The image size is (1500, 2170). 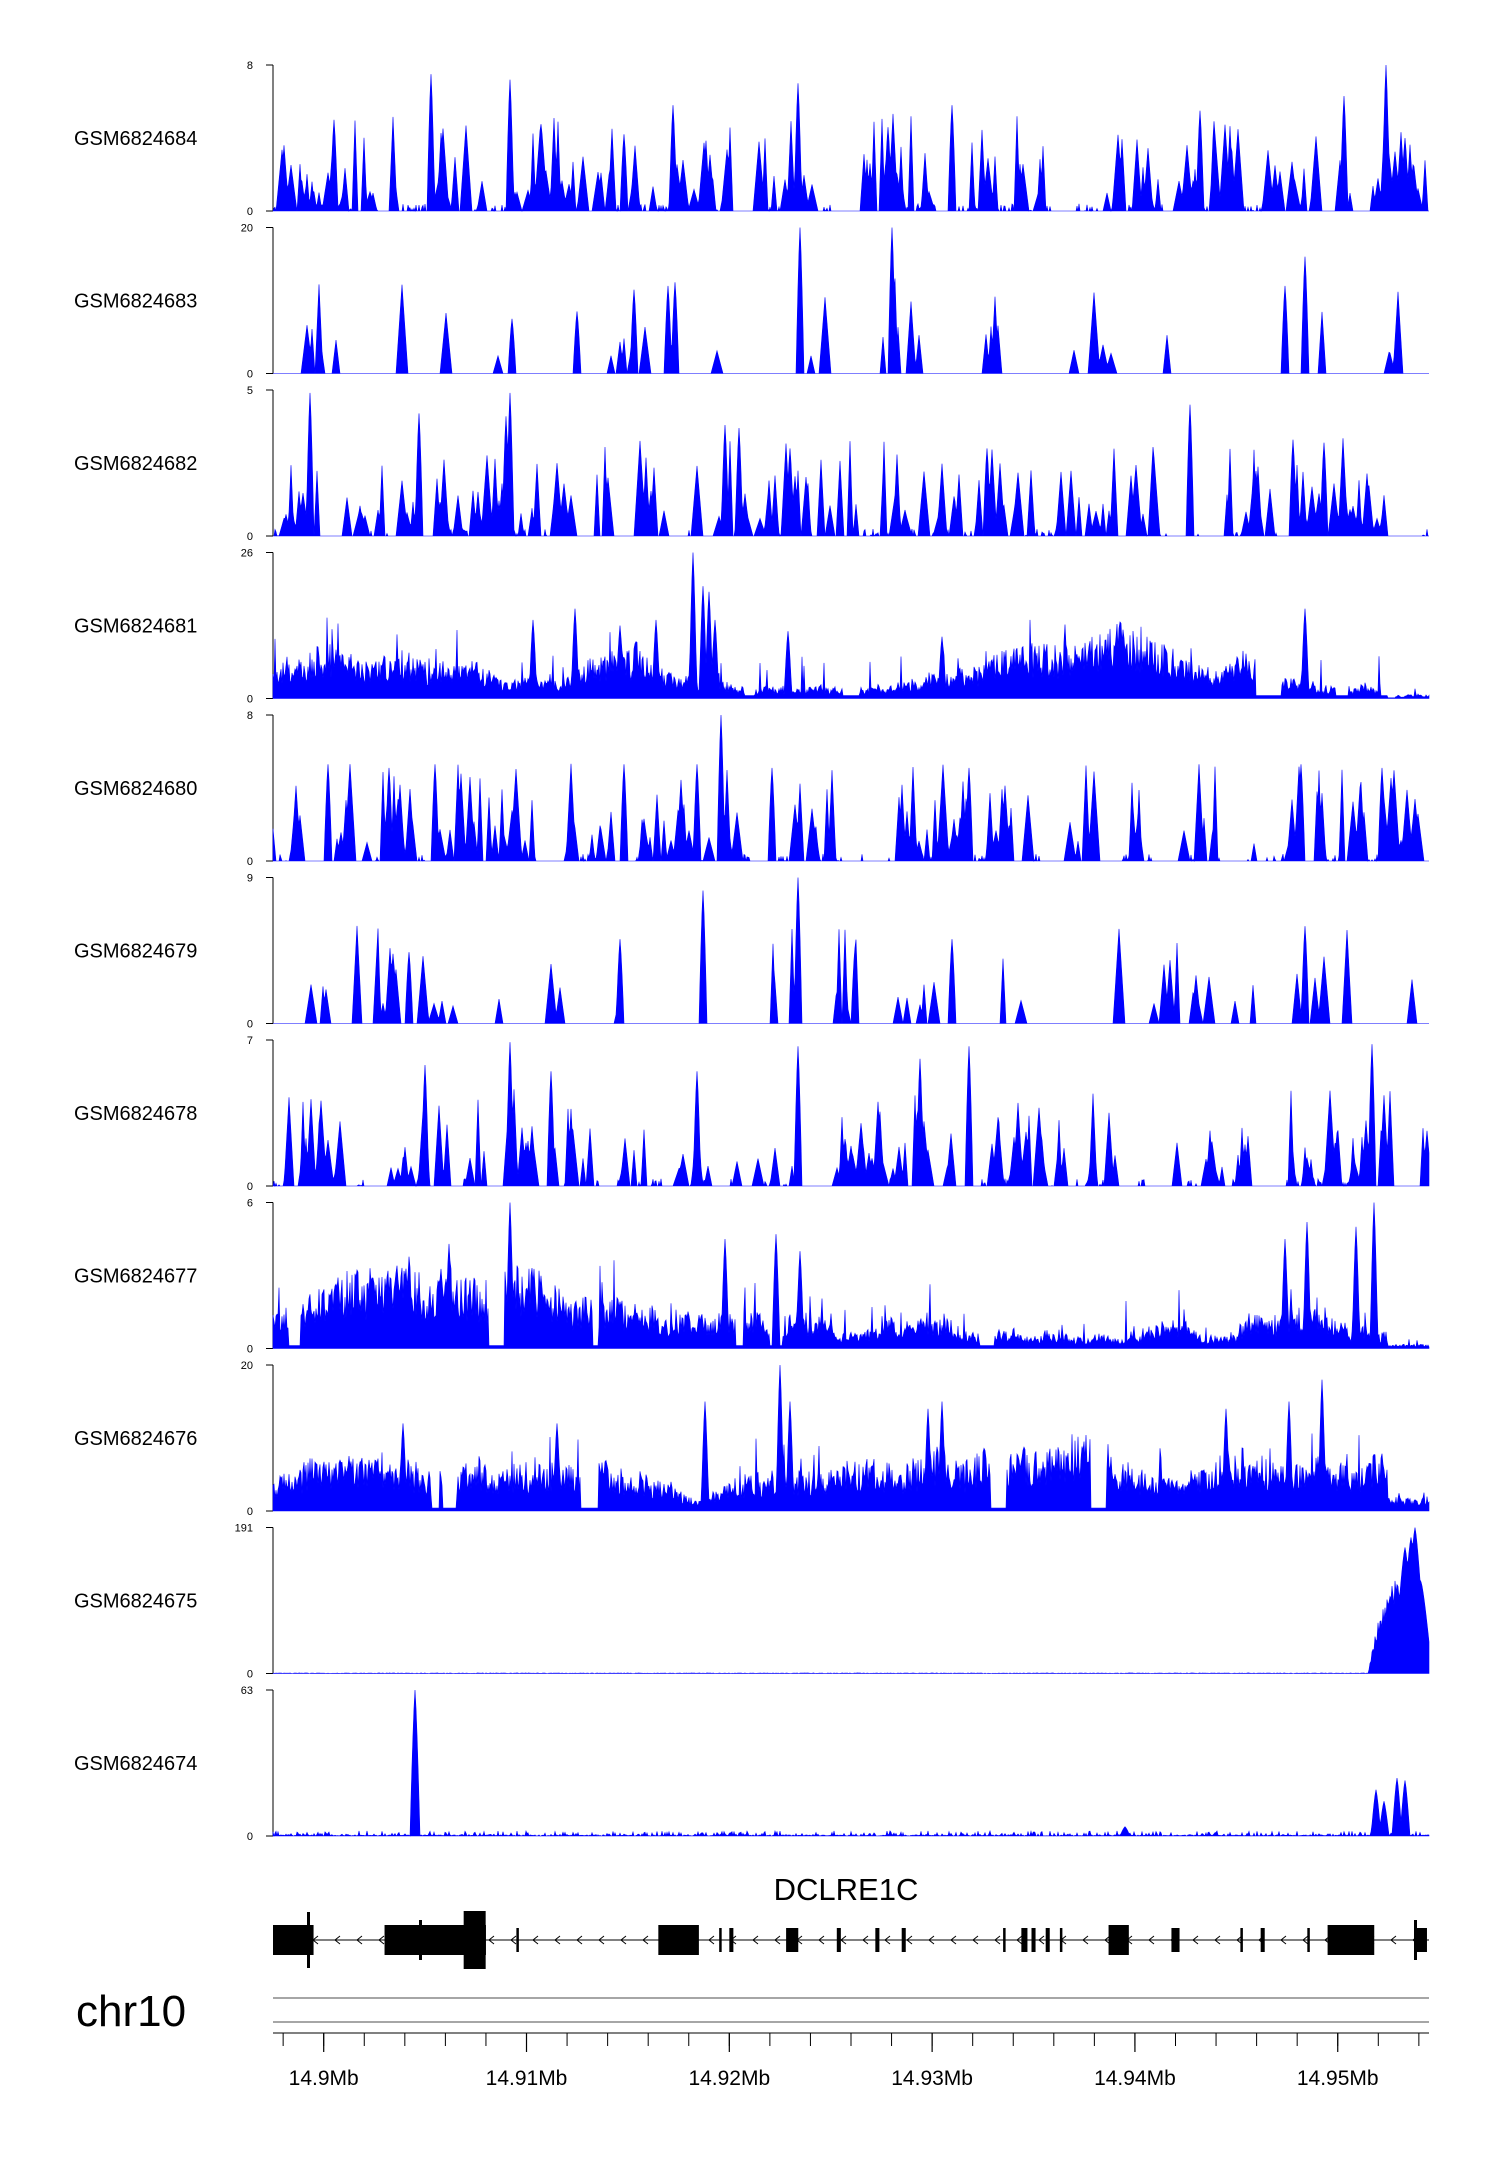 I want to click on track-GSM6824676: GSM6824676 20 0, so click(x=752, y=1439).